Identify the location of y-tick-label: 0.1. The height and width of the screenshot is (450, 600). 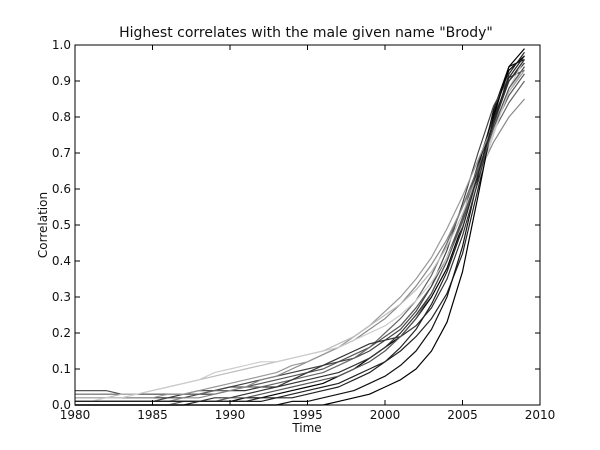
(61, 369).